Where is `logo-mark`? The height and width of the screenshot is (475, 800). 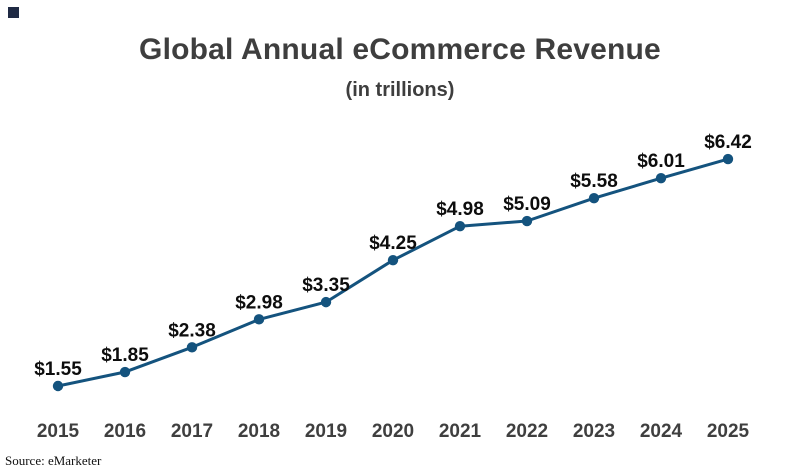
logo-mark is located at coordinates (13, 12).